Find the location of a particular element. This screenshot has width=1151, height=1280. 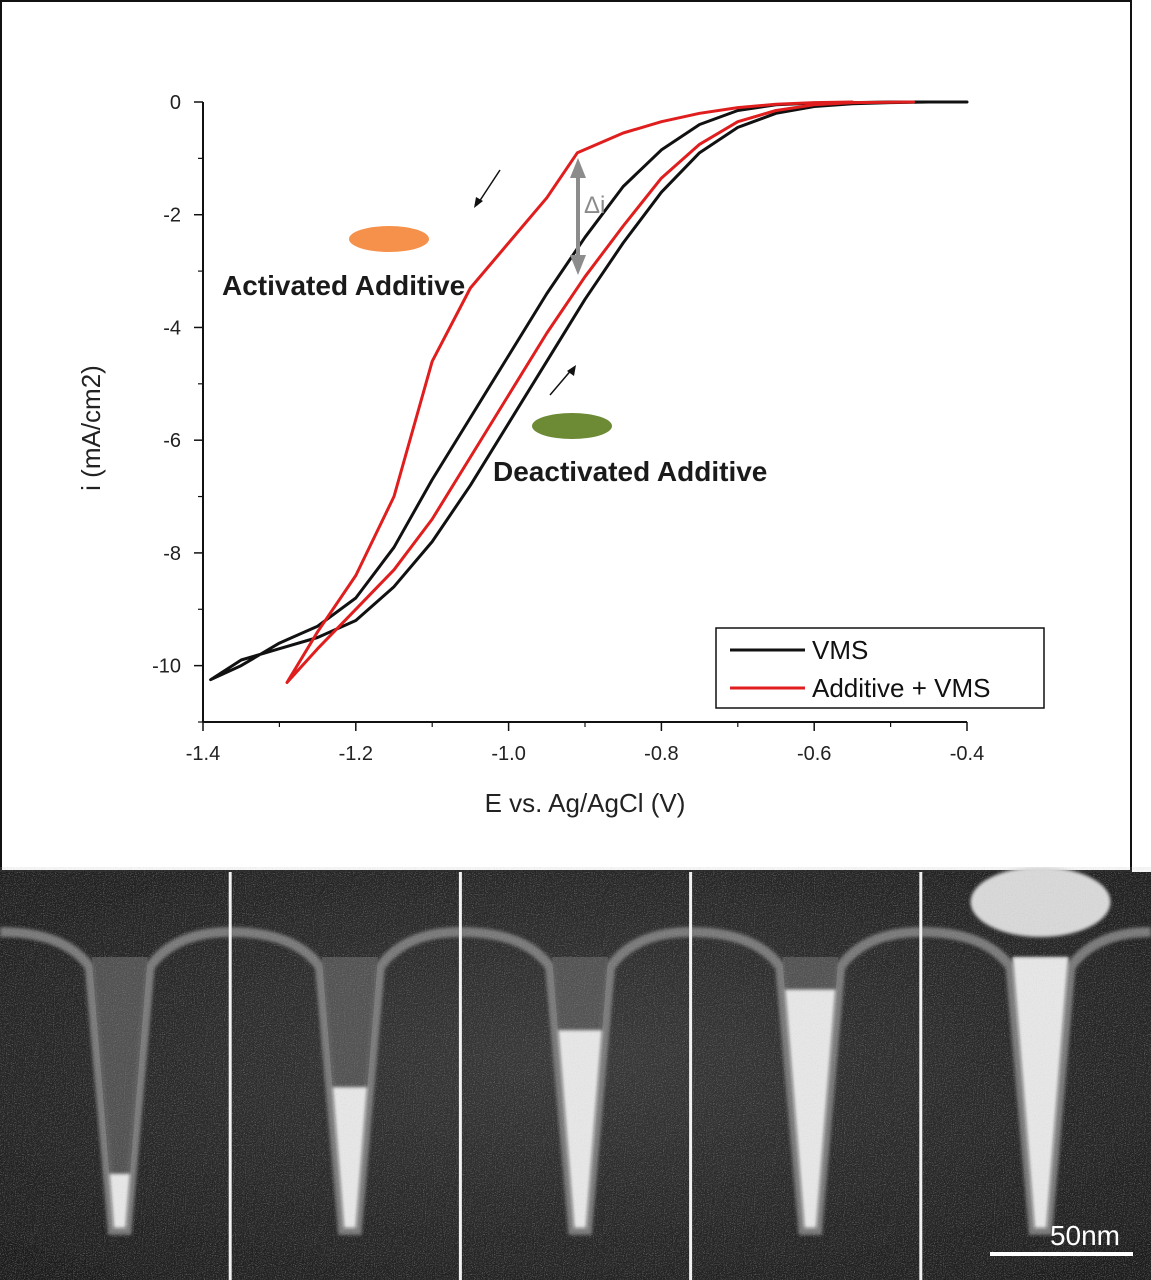

y-tick-label: -10 is located at coordinates (166, 667).